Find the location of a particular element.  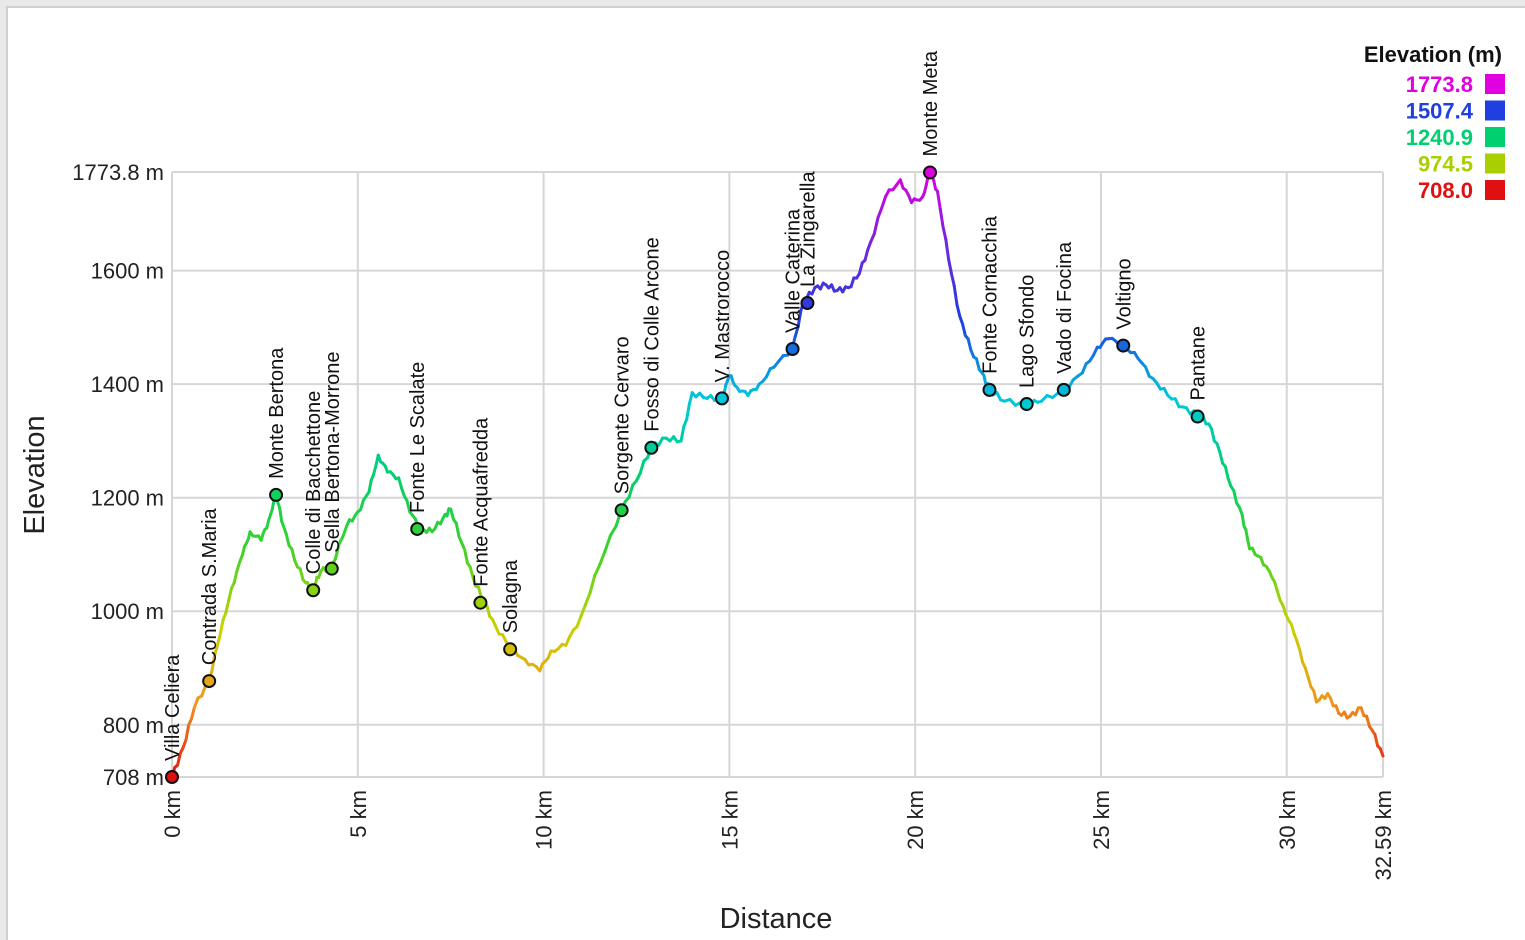

legend-entry-label: 1240.9 is located at coordinates (1439, 137).